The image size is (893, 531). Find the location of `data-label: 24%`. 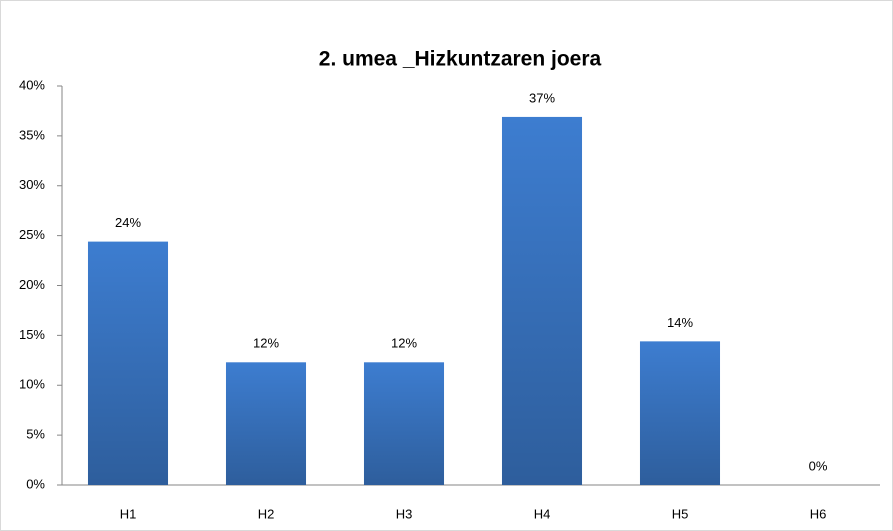

data-label: 24% is located at coordinates (128, 222).